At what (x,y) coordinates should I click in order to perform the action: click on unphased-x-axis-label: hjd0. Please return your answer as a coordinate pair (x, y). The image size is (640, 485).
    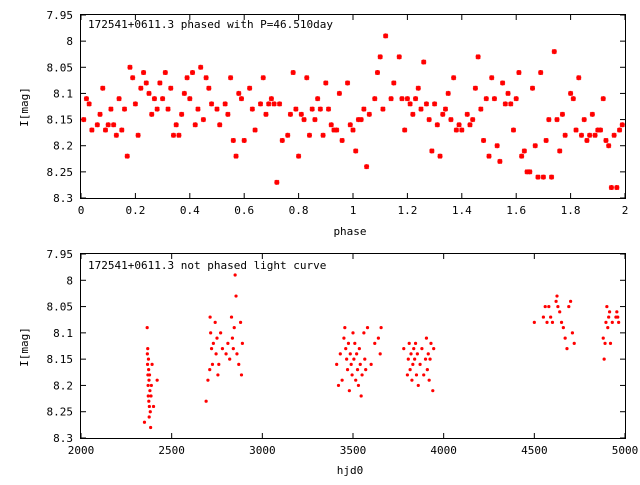
    Looking at the image, I should click on (350, 470).